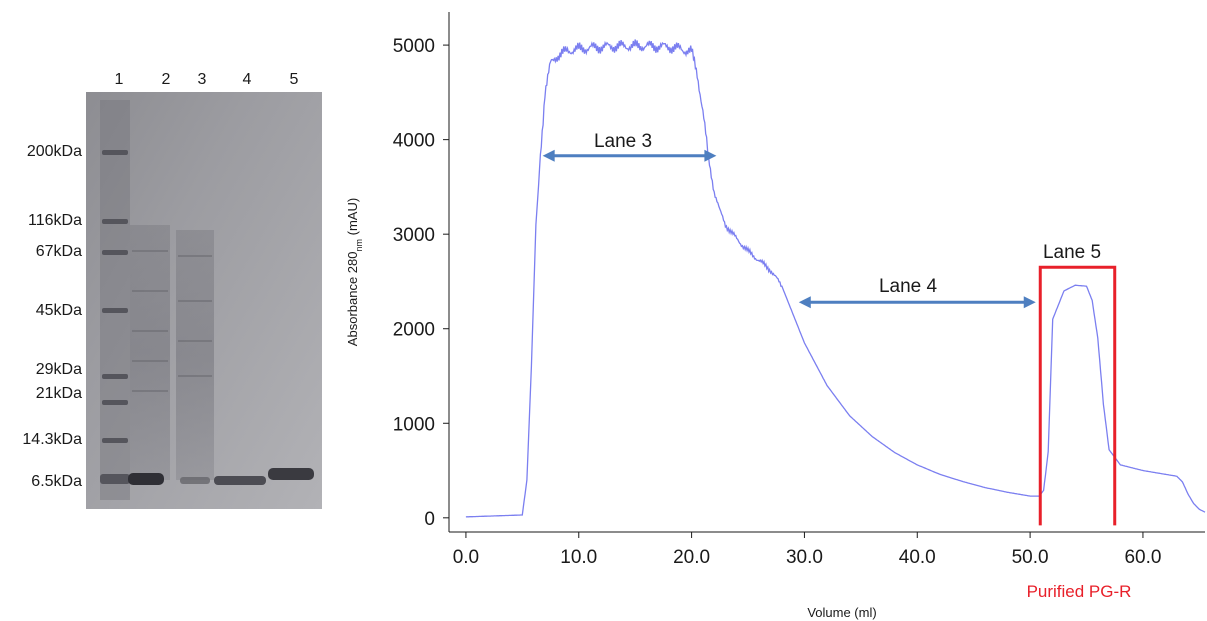  Describe the element at coordinates (146, 479) in the screenshot. I see `lane-2-band` at that location.